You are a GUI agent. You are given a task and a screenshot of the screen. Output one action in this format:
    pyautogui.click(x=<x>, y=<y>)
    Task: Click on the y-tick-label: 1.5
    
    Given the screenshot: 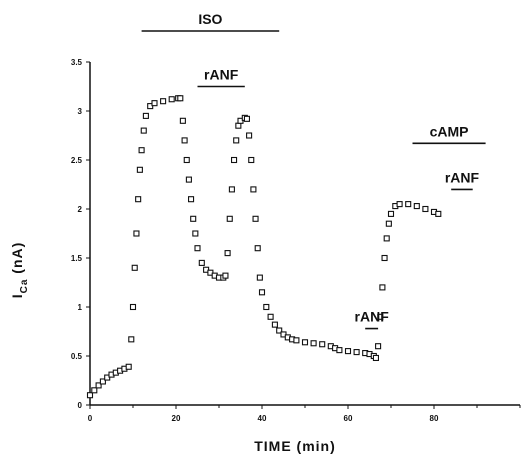 What is the action you would take?
    pyautogui.click(x=77, y=258)
    